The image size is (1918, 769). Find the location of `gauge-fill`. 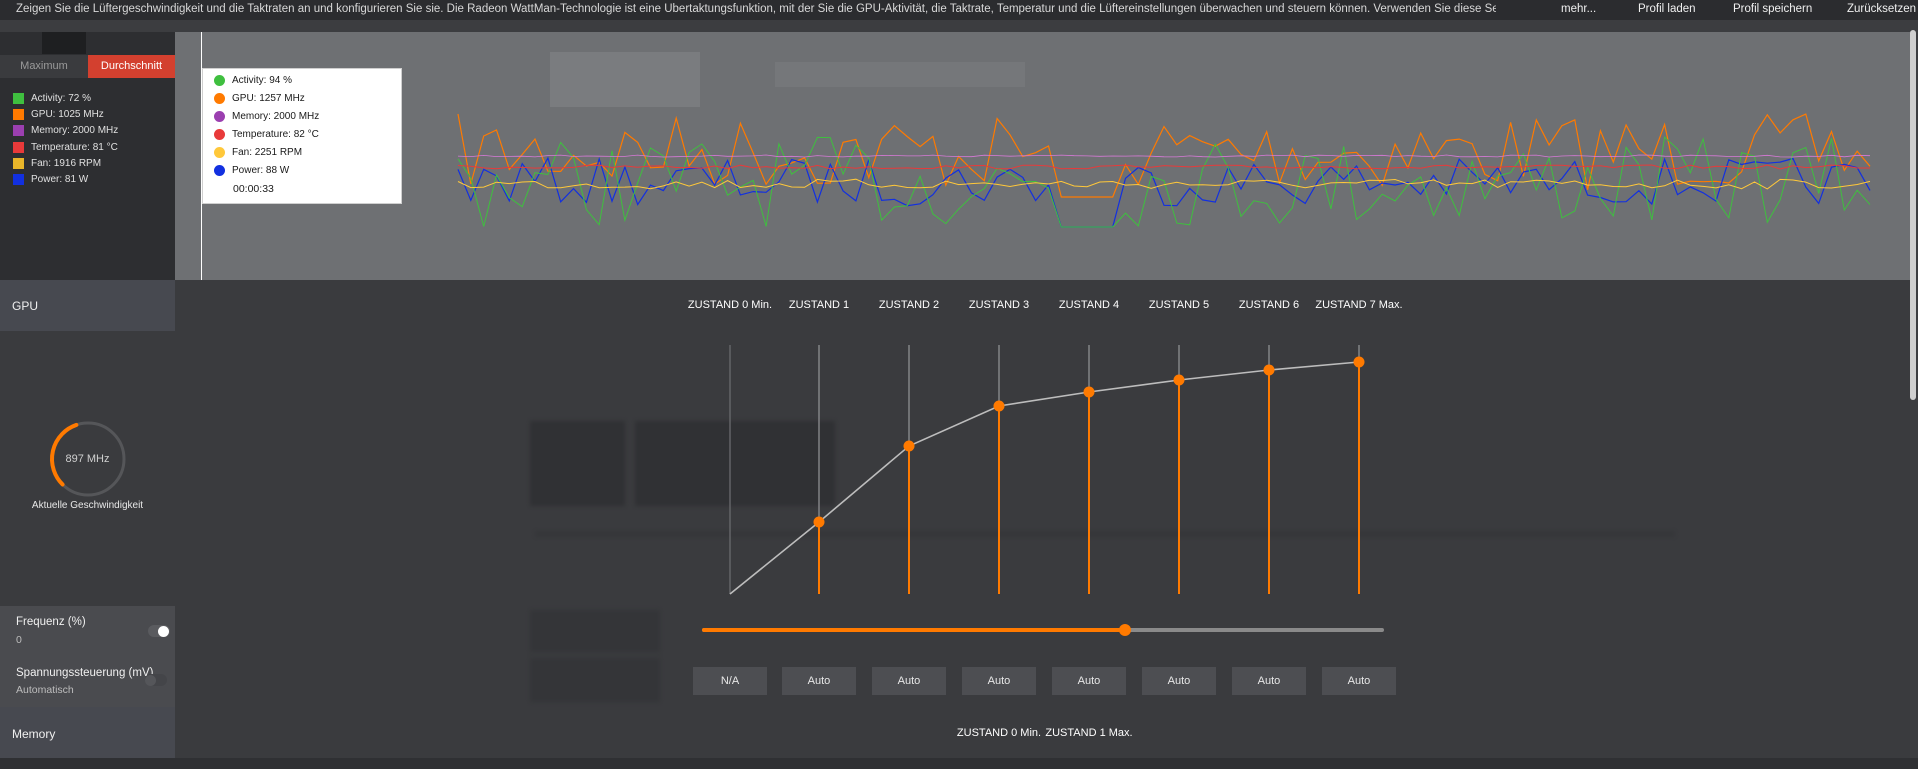

gauge-fill is located at coordinates (64, 454).